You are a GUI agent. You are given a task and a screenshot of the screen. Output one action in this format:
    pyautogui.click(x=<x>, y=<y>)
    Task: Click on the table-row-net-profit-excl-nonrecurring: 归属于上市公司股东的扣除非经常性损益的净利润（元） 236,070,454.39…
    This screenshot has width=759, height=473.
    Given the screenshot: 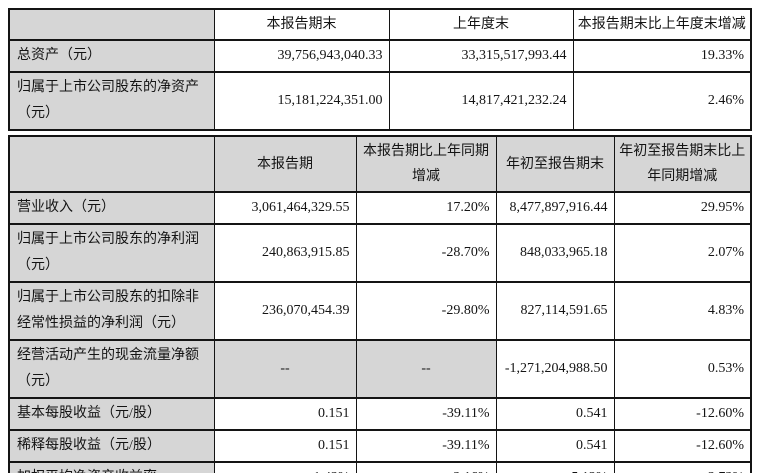 What is the action you would take?
    pyautogui.click(x=380, y=311)
    